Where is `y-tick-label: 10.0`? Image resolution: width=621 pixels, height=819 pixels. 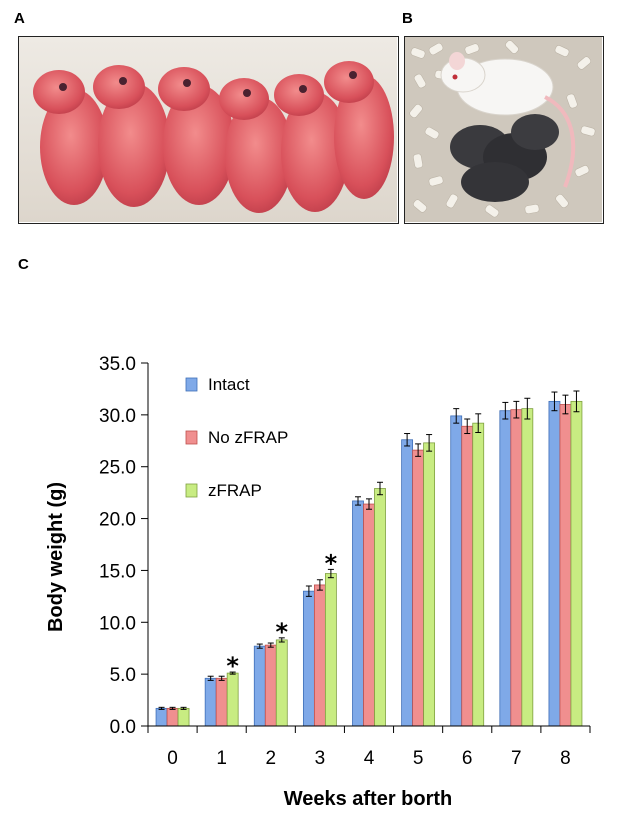 y-tick-label: 10.0 is located at coordinates (117, 623).